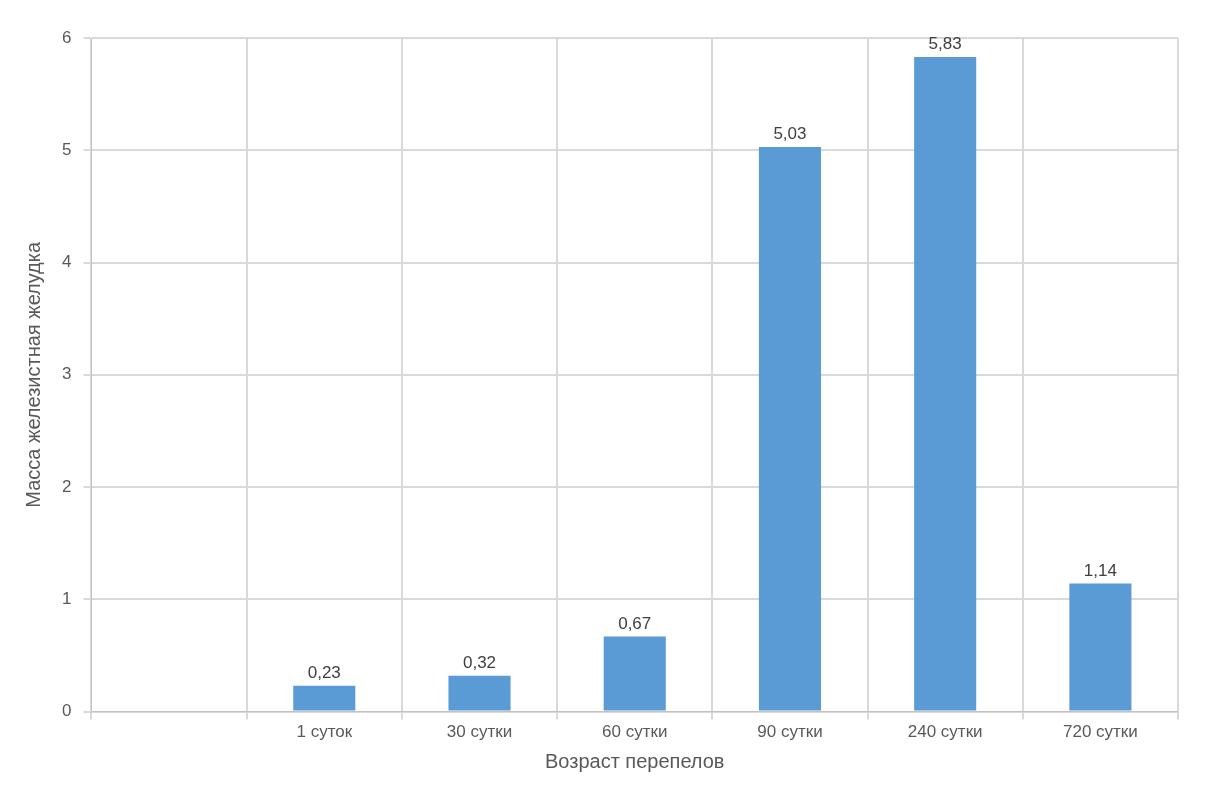  What do you see at coordinates (324, 672) in the screenshot?
I see `data-label: 0,23` at bounding box center [324, 672].